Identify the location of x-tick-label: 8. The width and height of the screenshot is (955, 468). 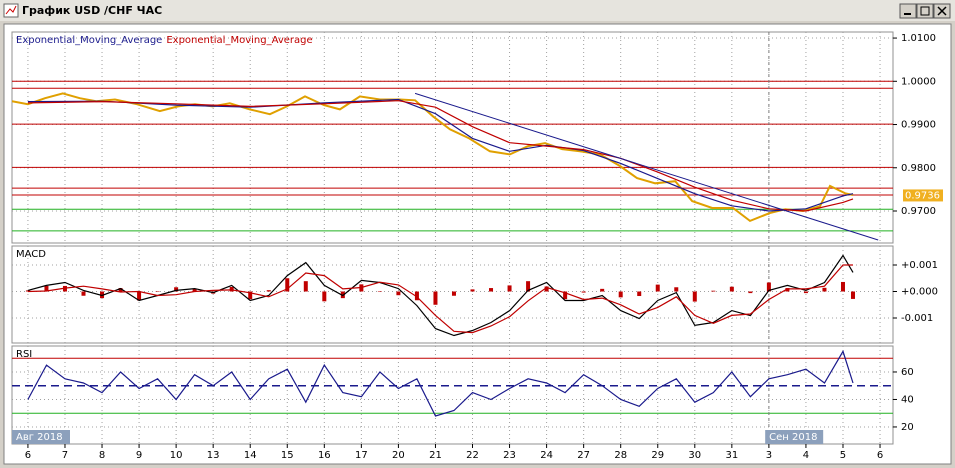
(102, 455).